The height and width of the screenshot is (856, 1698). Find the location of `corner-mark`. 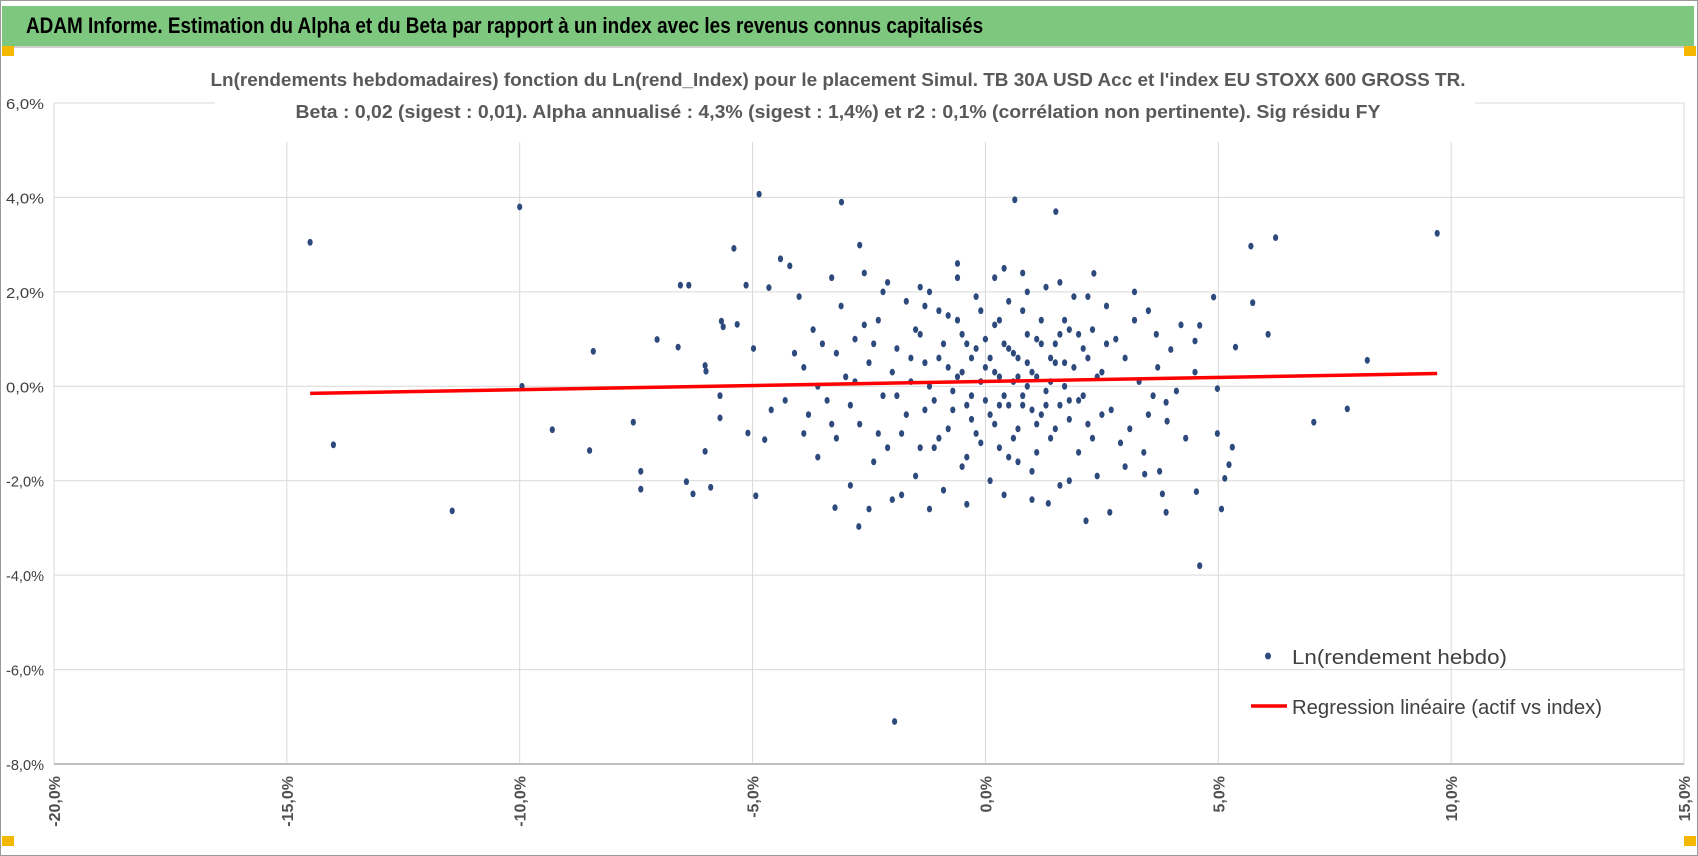

corner-mark is located at coordinates (8, 841).